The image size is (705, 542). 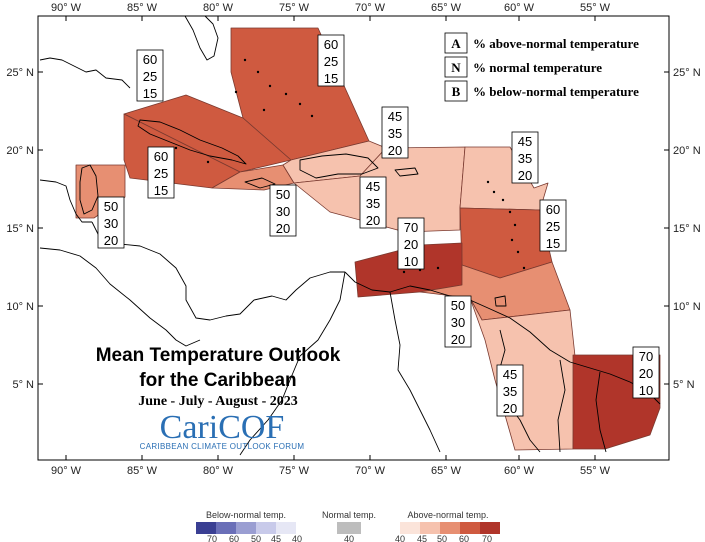 What do you see at coordinates (447, 515) in the screenshot?
I see `colorbar-above-title: Above-normal temp.` at bounding box center [447, 515].